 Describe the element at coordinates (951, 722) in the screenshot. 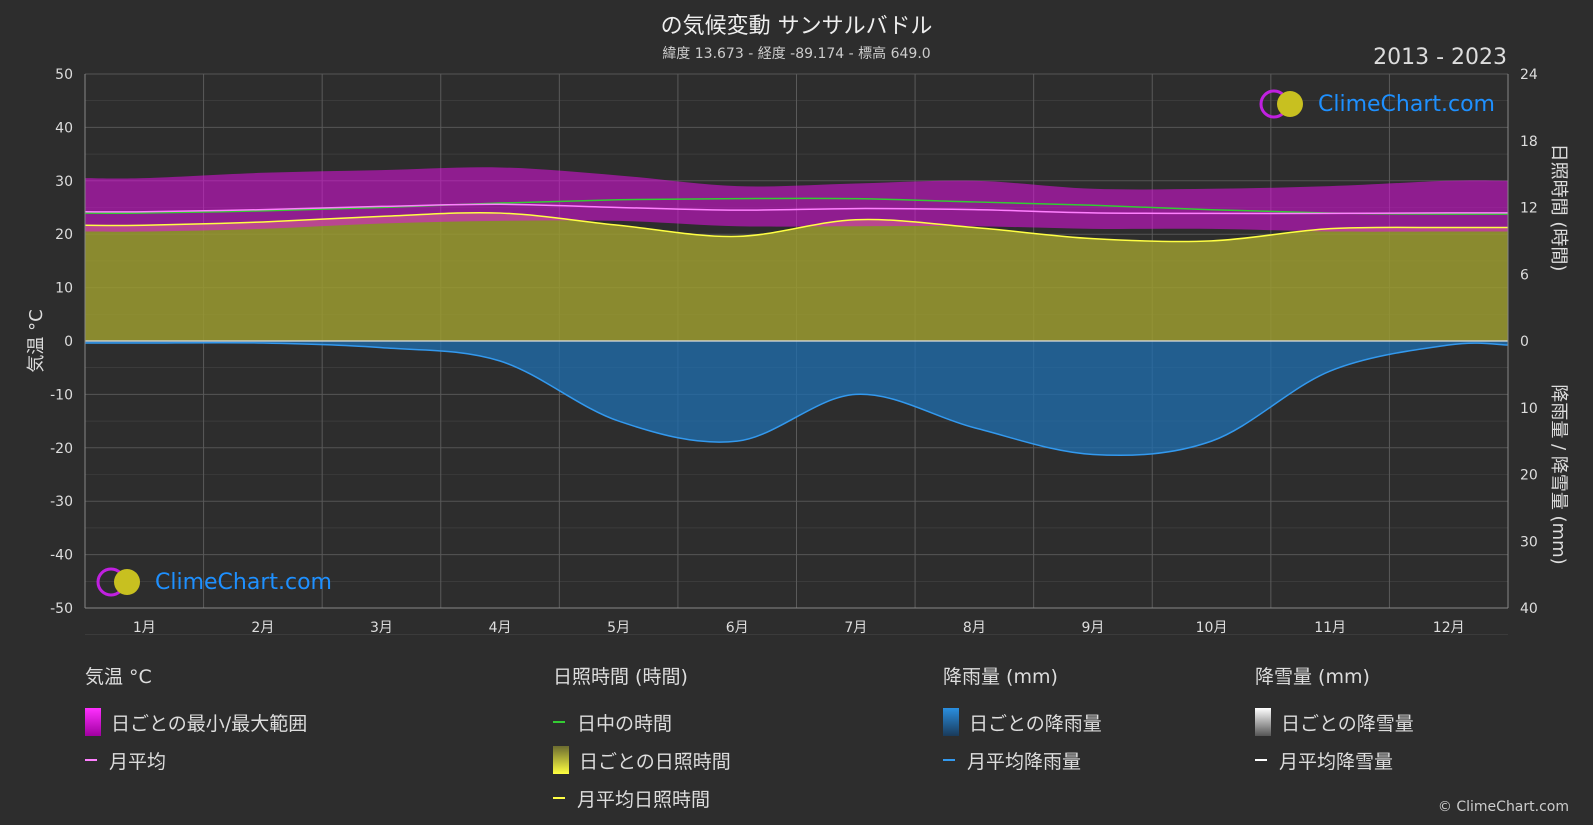

I see `rain-swatch` at that location.